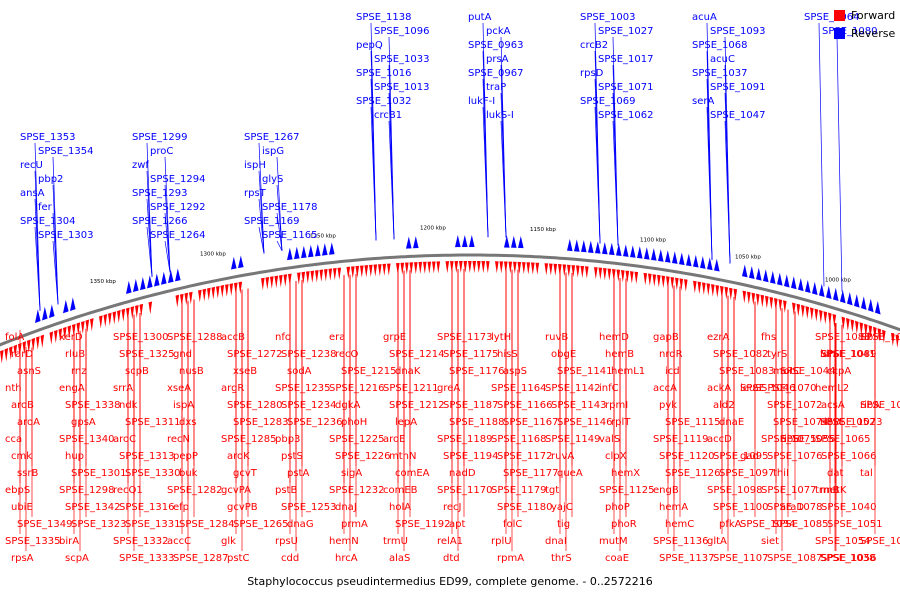 Image resolution: width=900 pixels, height=600 pixels. I want to click on gene-label: metK, so click(833, 490).